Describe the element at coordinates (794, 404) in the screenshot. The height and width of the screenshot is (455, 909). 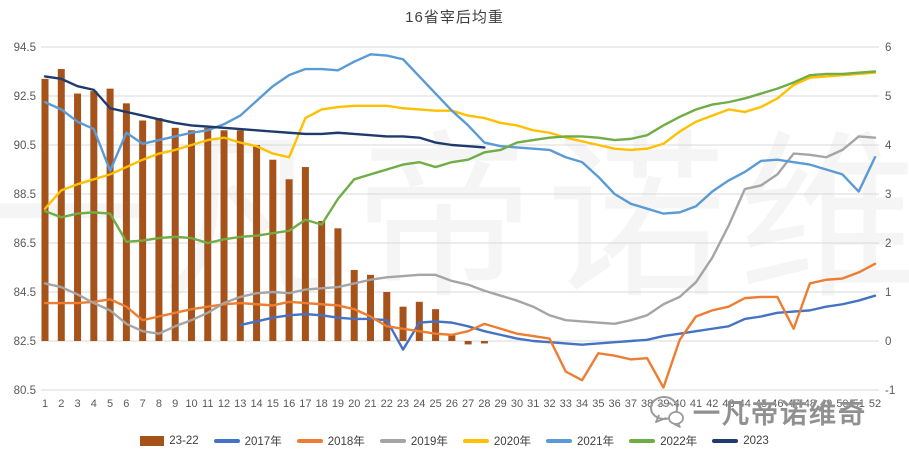
I see `x-axis-tick: 47` at that location.